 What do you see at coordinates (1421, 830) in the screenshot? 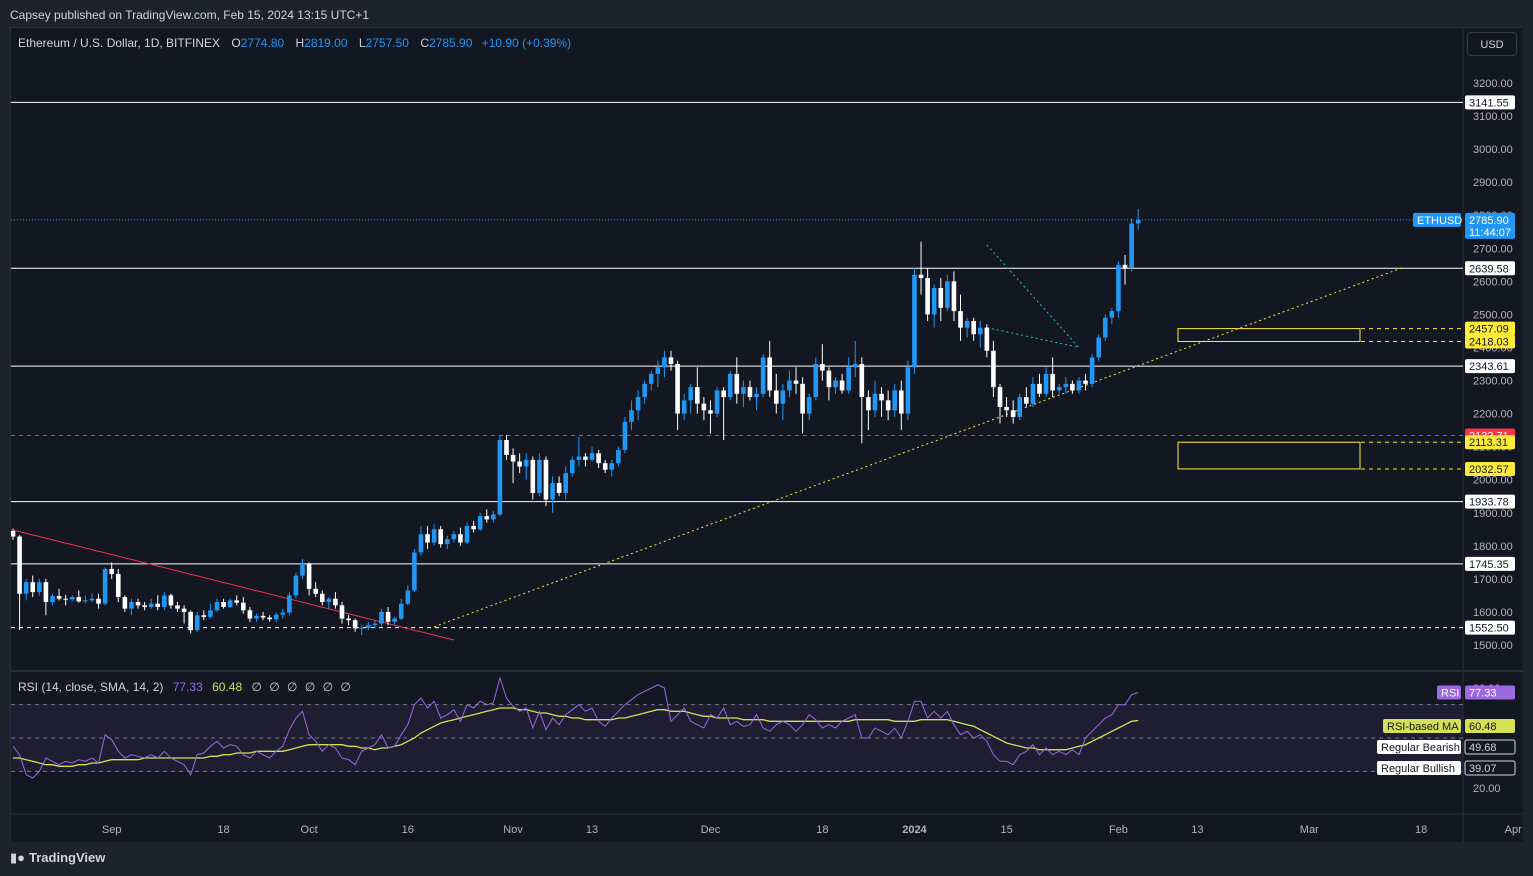
I see `time-tick-label: 18` at bounding box center [1421, 830].